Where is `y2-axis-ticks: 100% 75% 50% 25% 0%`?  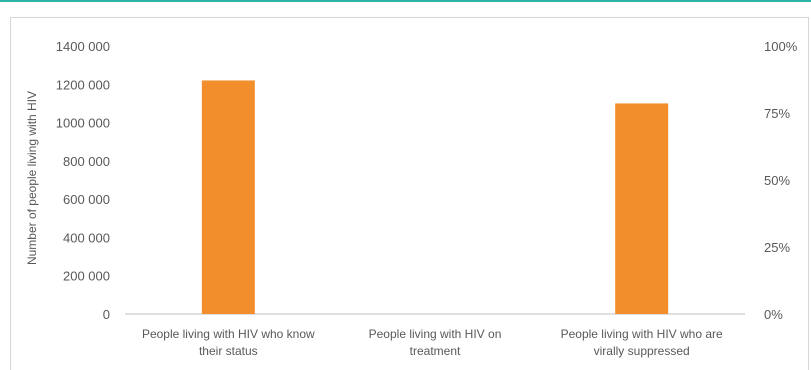 y2-axis-ticks: 100% 75% 50% 25% 0% is located at coordinates (781, 180).